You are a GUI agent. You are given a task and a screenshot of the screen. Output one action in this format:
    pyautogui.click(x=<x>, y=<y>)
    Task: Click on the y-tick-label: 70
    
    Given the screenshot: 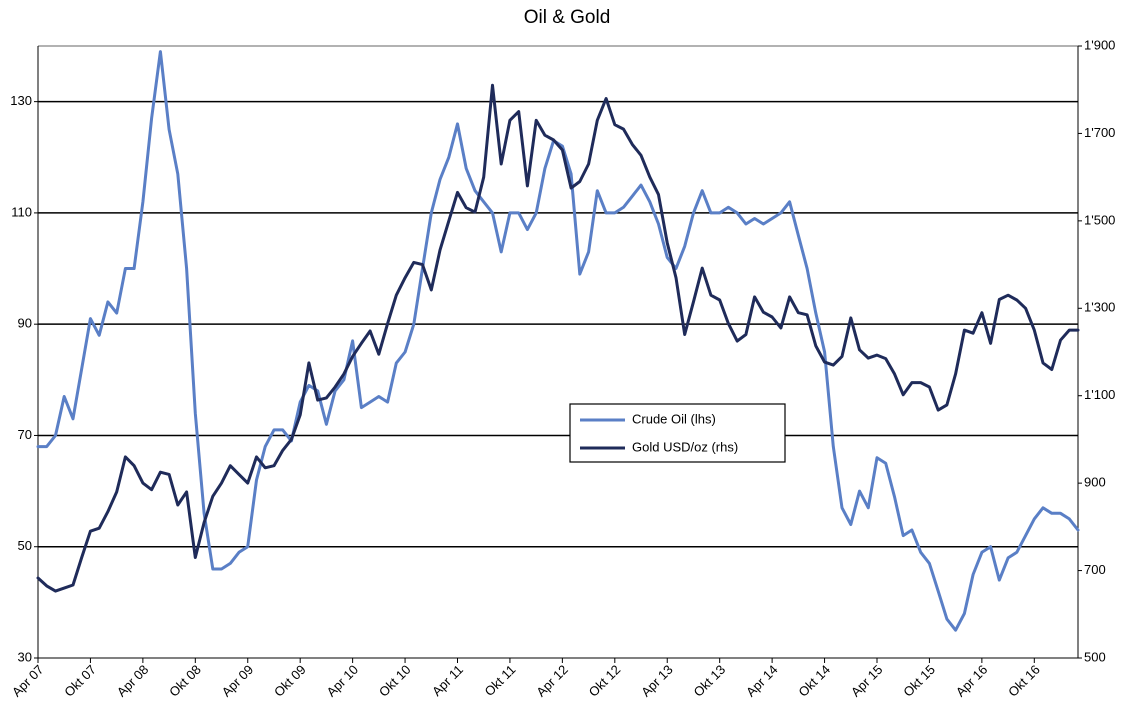 What is the action you would take?
    pyautogui.click(x=25, y=434)
    